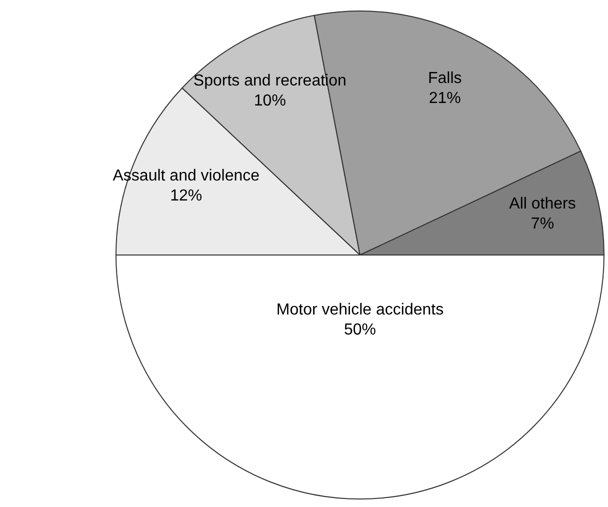  Describe the element at coordinates (360, 310) in the screenshot. I see `slice-label: Motor vehicle accidents` at that location.